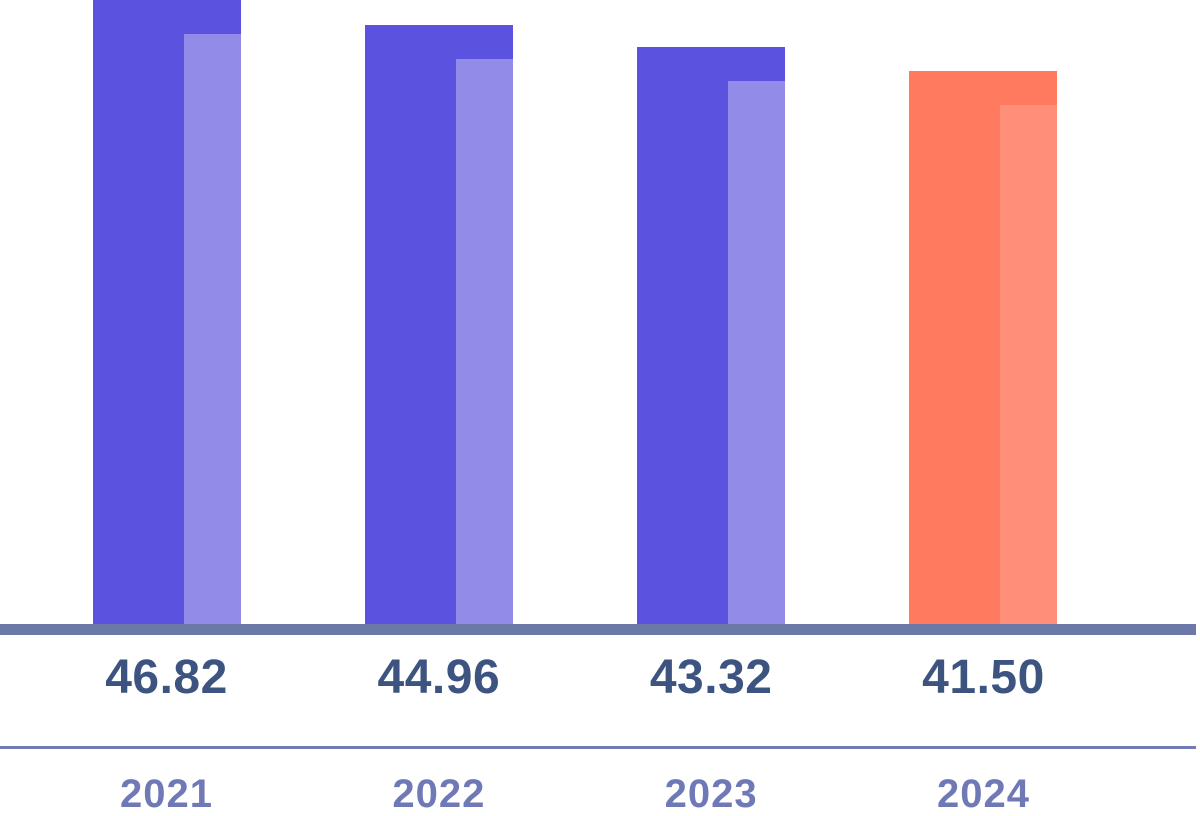 The image size is (1200, 816). What do you see at coordinates (1028, 370) in the screenshot?
I see `bar-highlight-2024` at bounding box center [1028, 370].